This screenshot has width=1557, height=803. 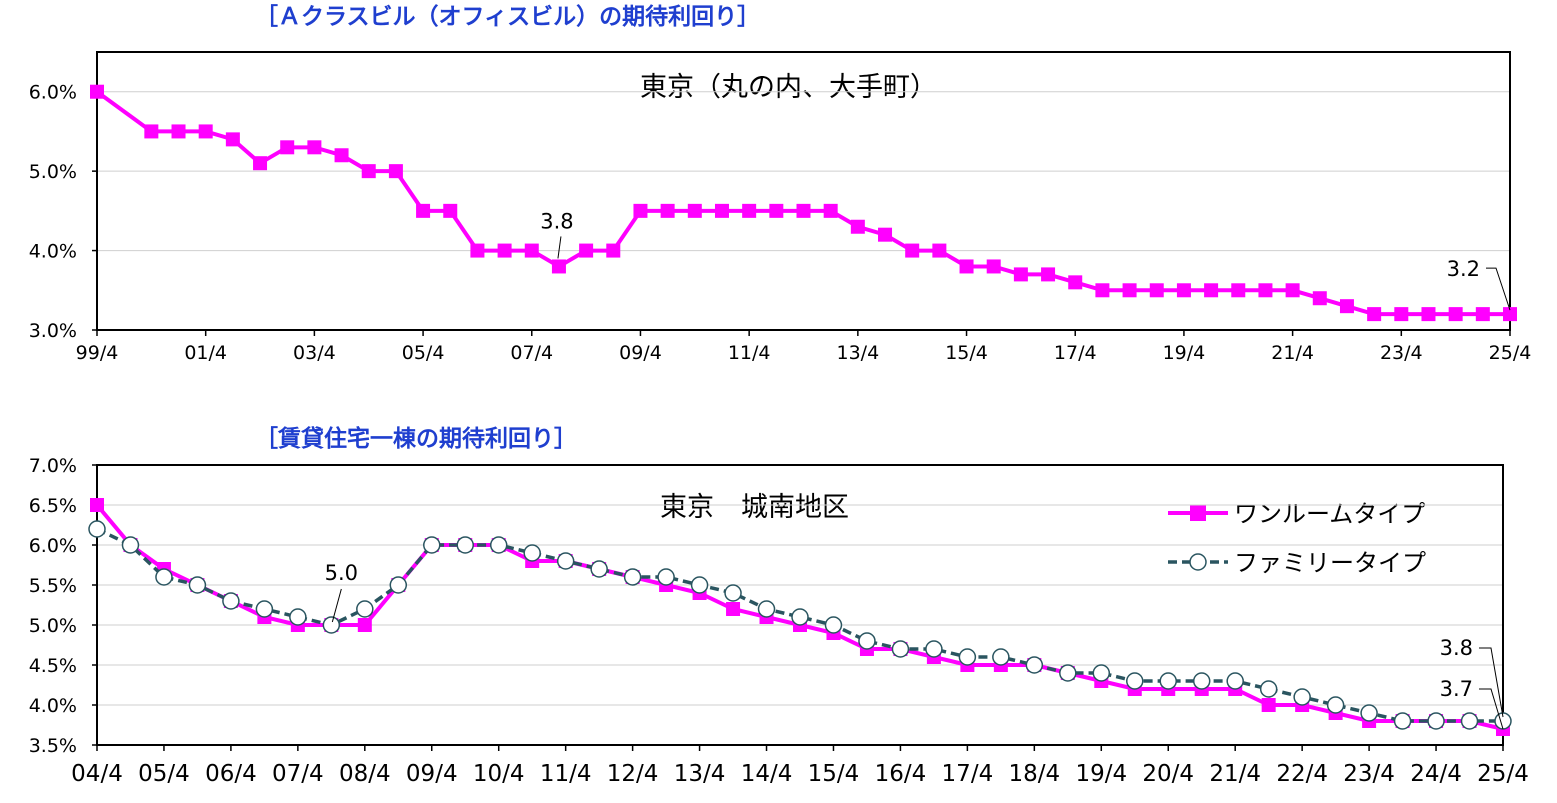 I want to click on x-tick-label: 09/4, so click(x=432, y=774).